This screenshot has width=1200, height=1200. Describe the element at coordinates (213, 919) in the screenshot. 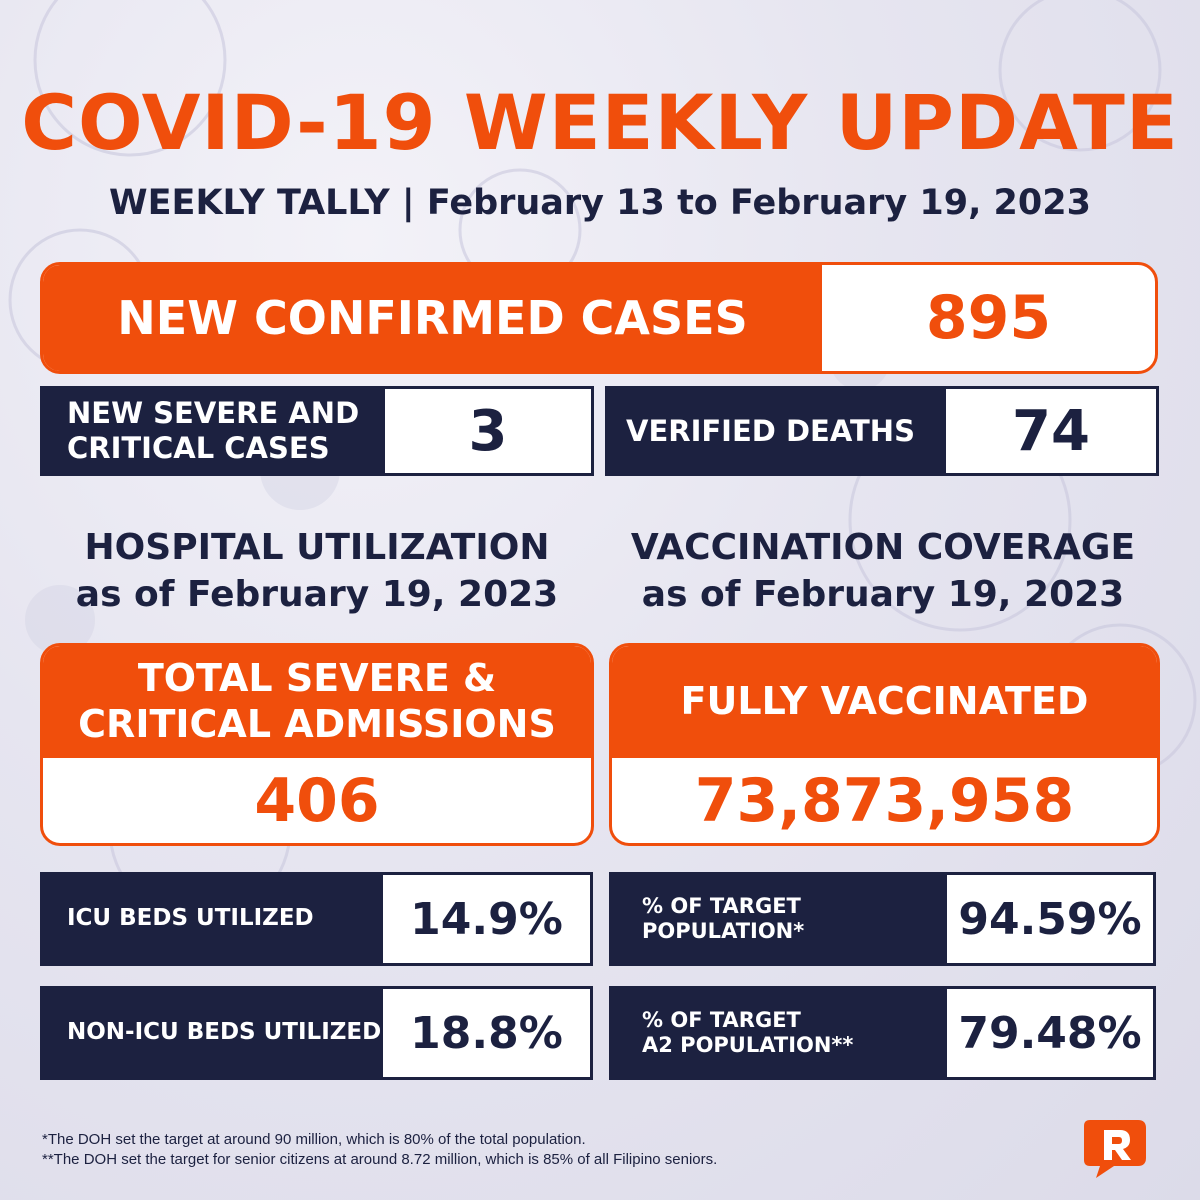

I see `icu-beds-label: ICU BEDS UTILIZED` at that location.